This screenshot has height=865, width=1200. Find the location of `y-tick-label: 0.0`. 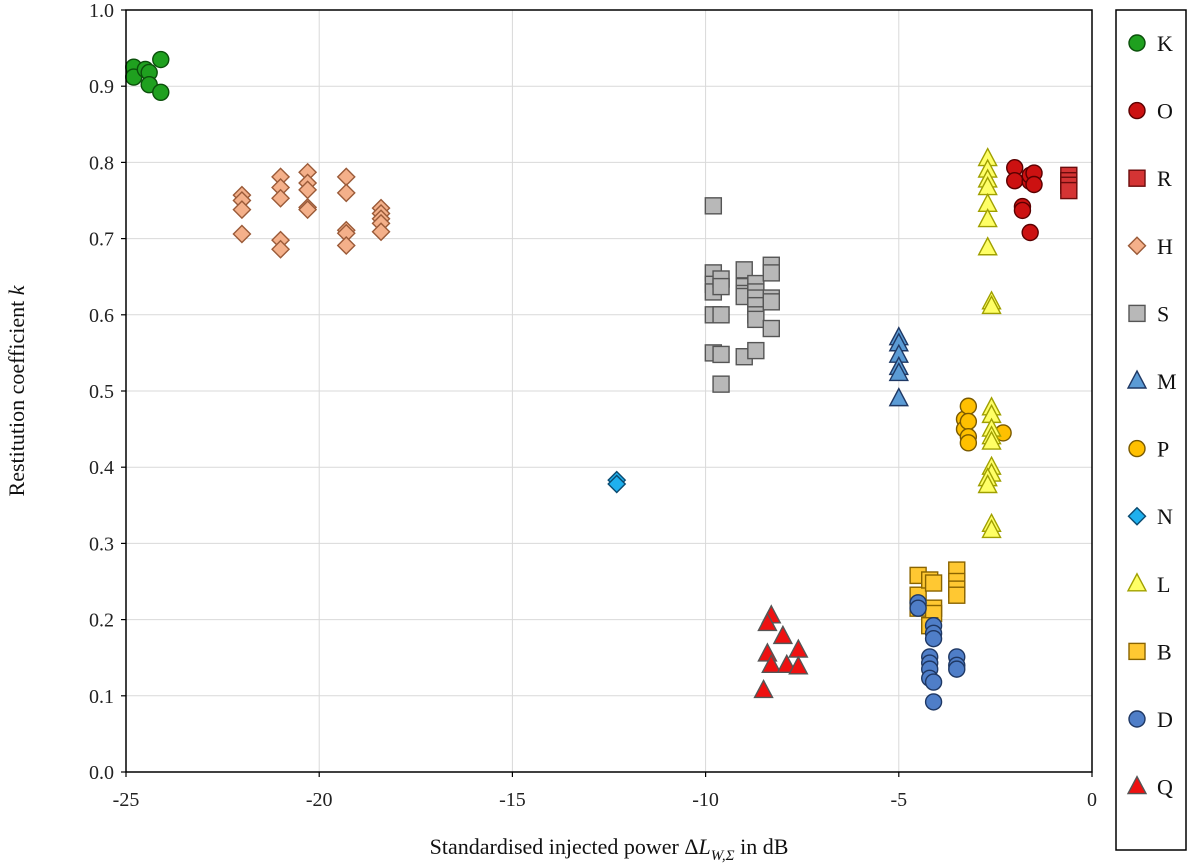

y-tick-label: 0.0 is located at coordinates (101, 773).